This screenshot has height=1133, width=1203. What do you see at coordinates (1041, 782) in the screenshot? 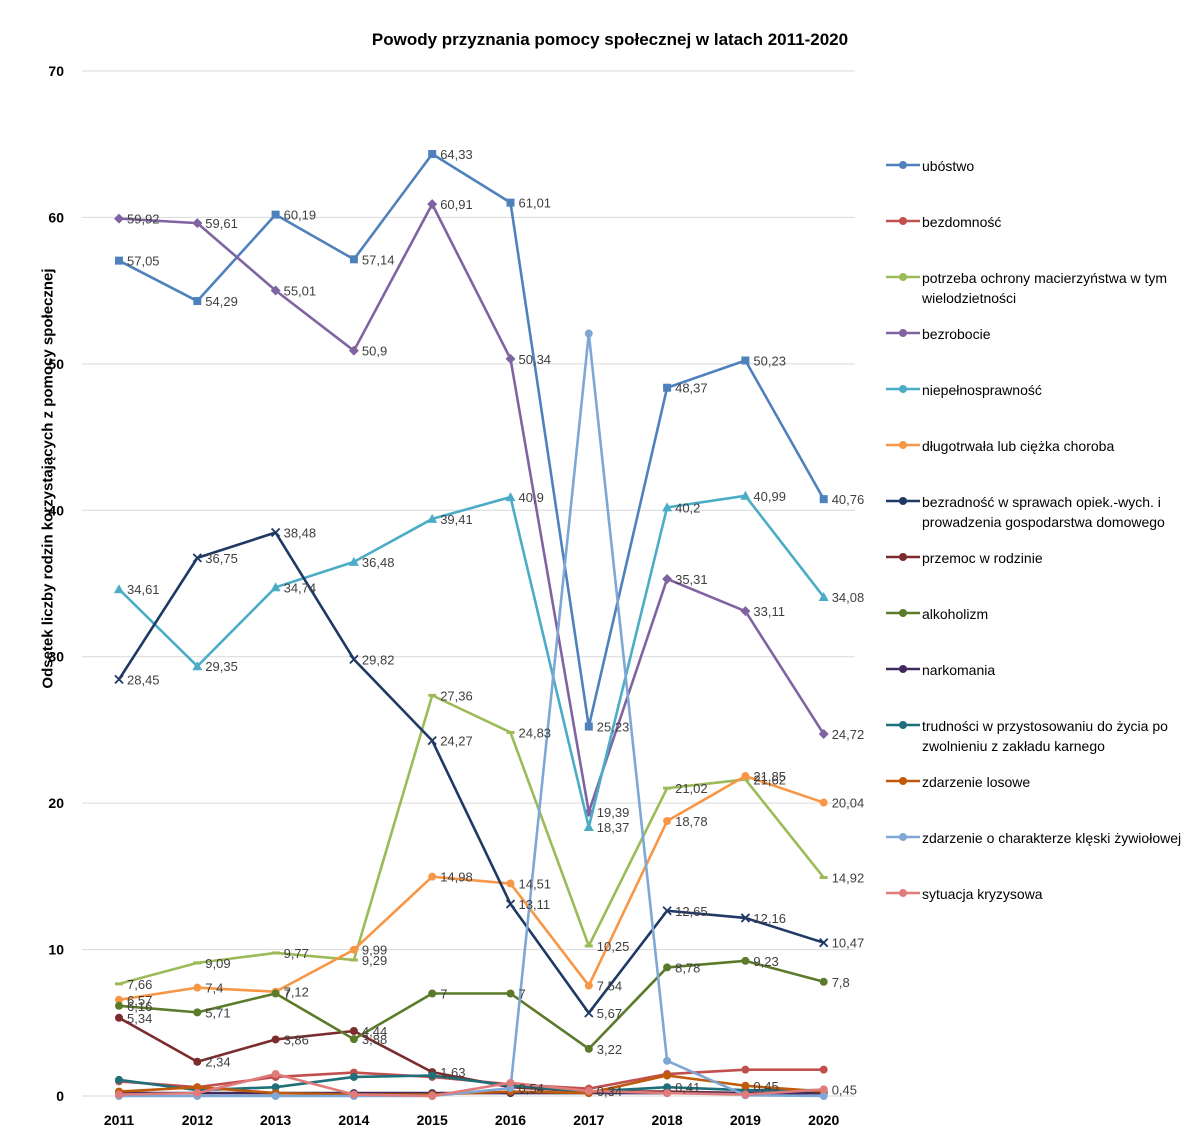
I see `legend-item: zdarzenie losowe` at bounding box center [1041, 782].